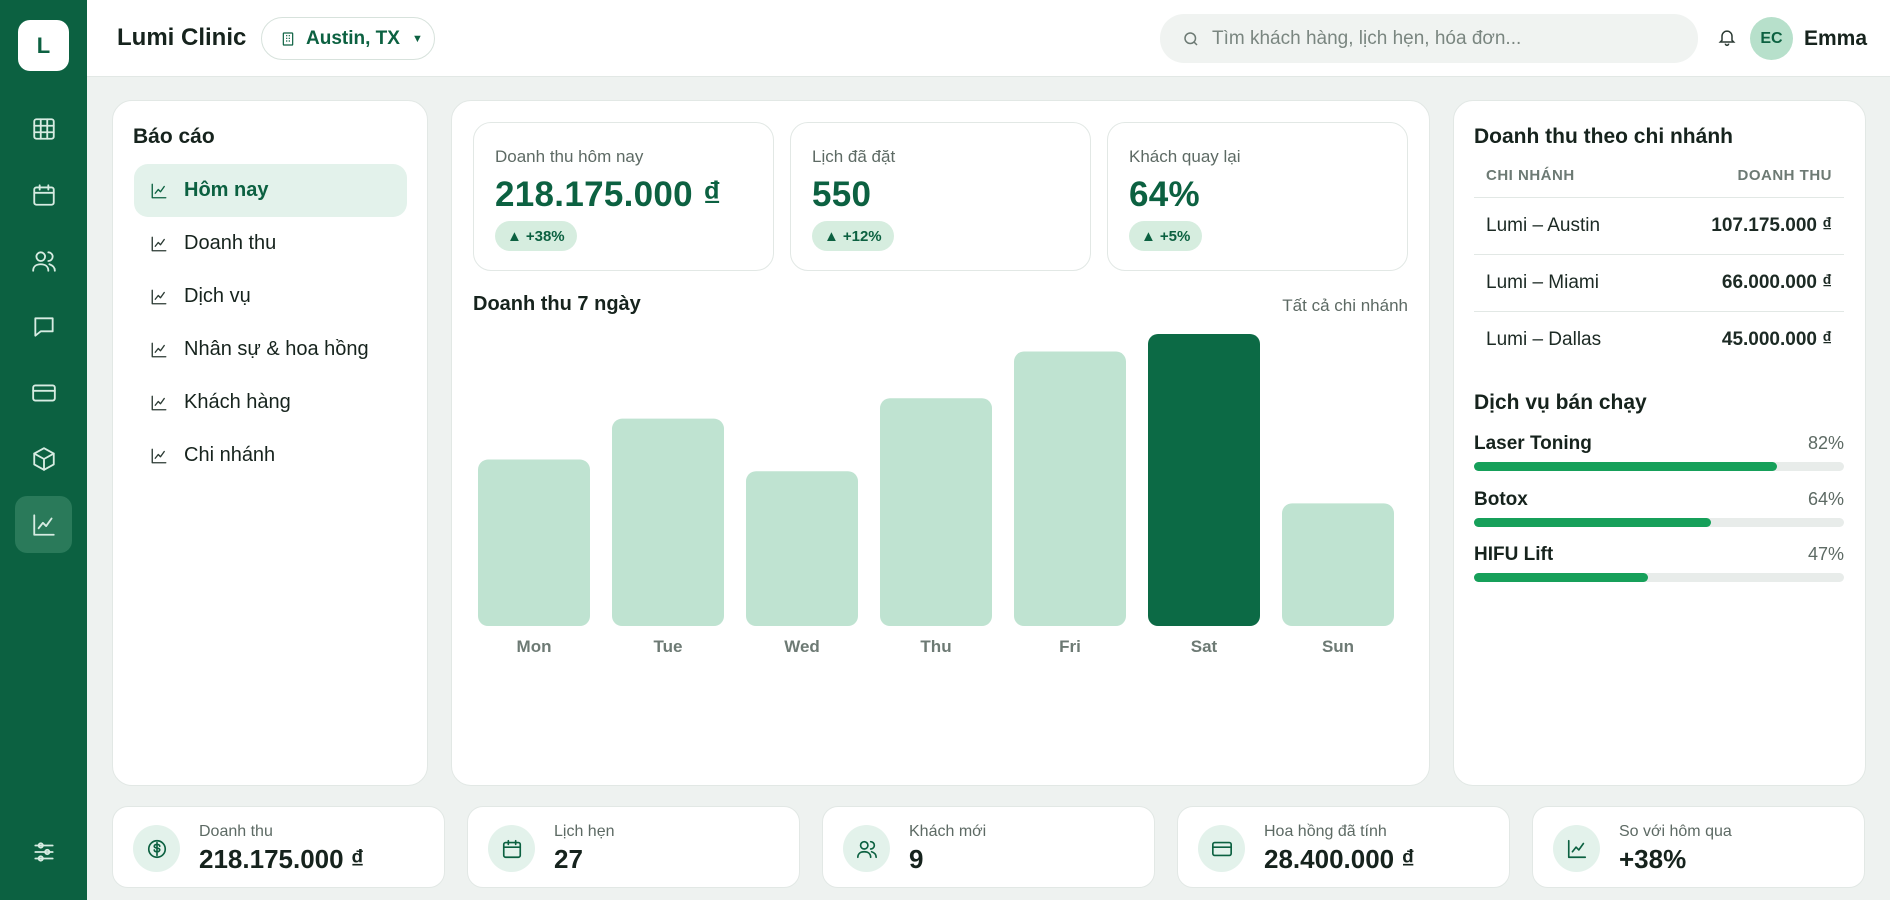 This screenshot has height=900, width=1890. What do you see at coordinates (1728, 38) in the screenshot?
I see `notifications-button` at bounding box center [1728, 38].